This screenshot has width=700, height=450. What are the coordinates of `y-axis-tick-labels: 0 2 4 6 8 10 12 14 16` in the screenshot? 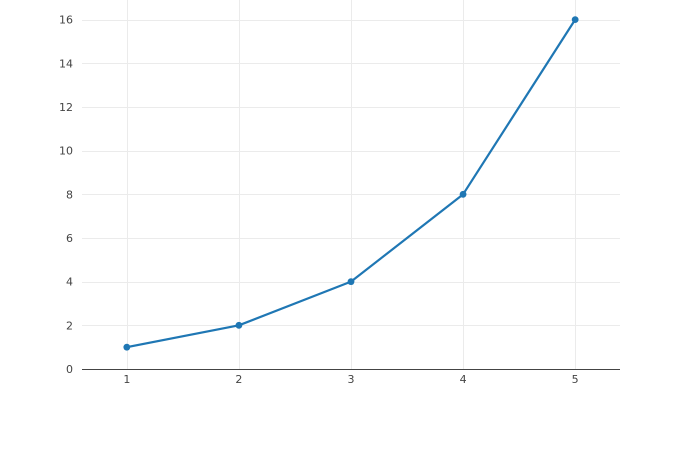 It's located at (66, 195).